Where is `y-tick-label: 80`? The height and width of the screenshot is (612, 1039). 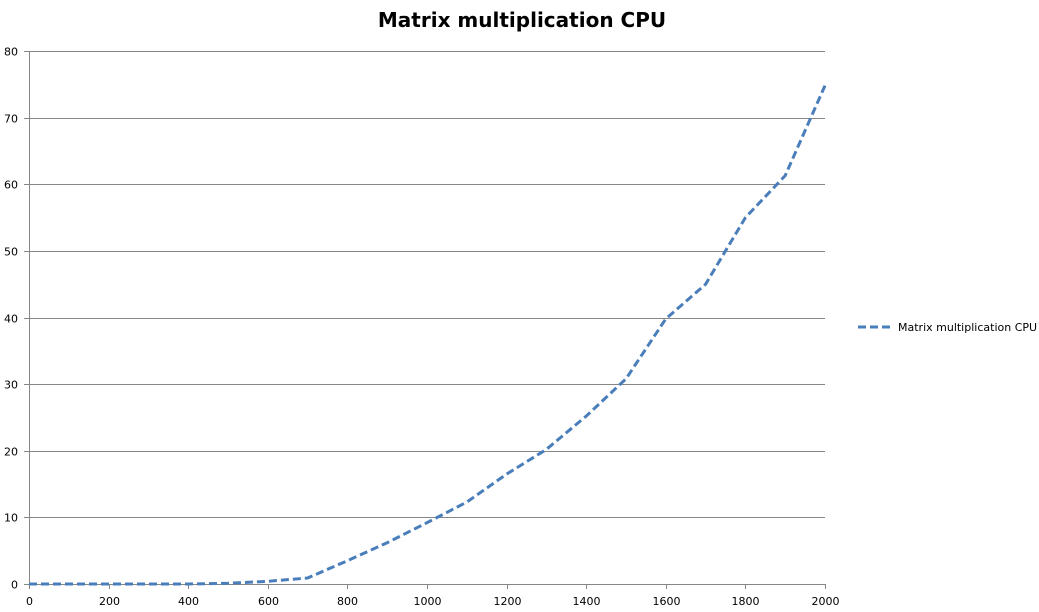
y-tick-label: 80 is located at coordinates (11, 52).